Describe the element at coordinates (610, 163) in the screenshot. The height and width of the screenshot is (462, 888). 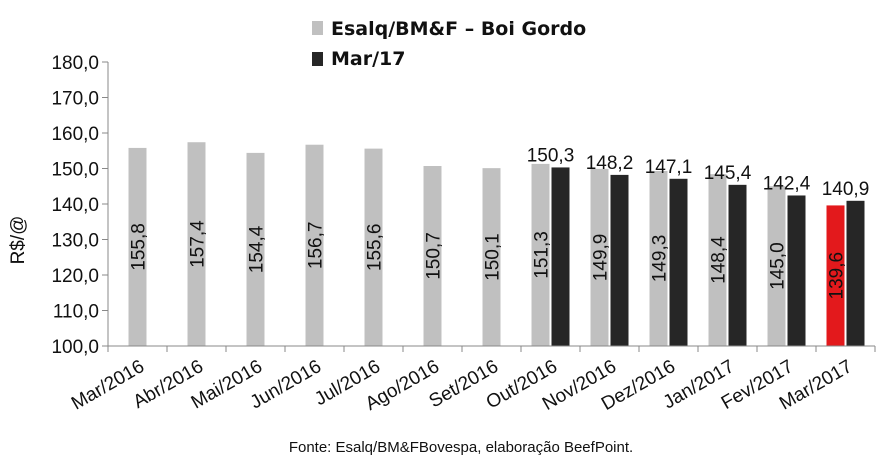
I see `bar-value-label-mar17: 148,2` at that location.